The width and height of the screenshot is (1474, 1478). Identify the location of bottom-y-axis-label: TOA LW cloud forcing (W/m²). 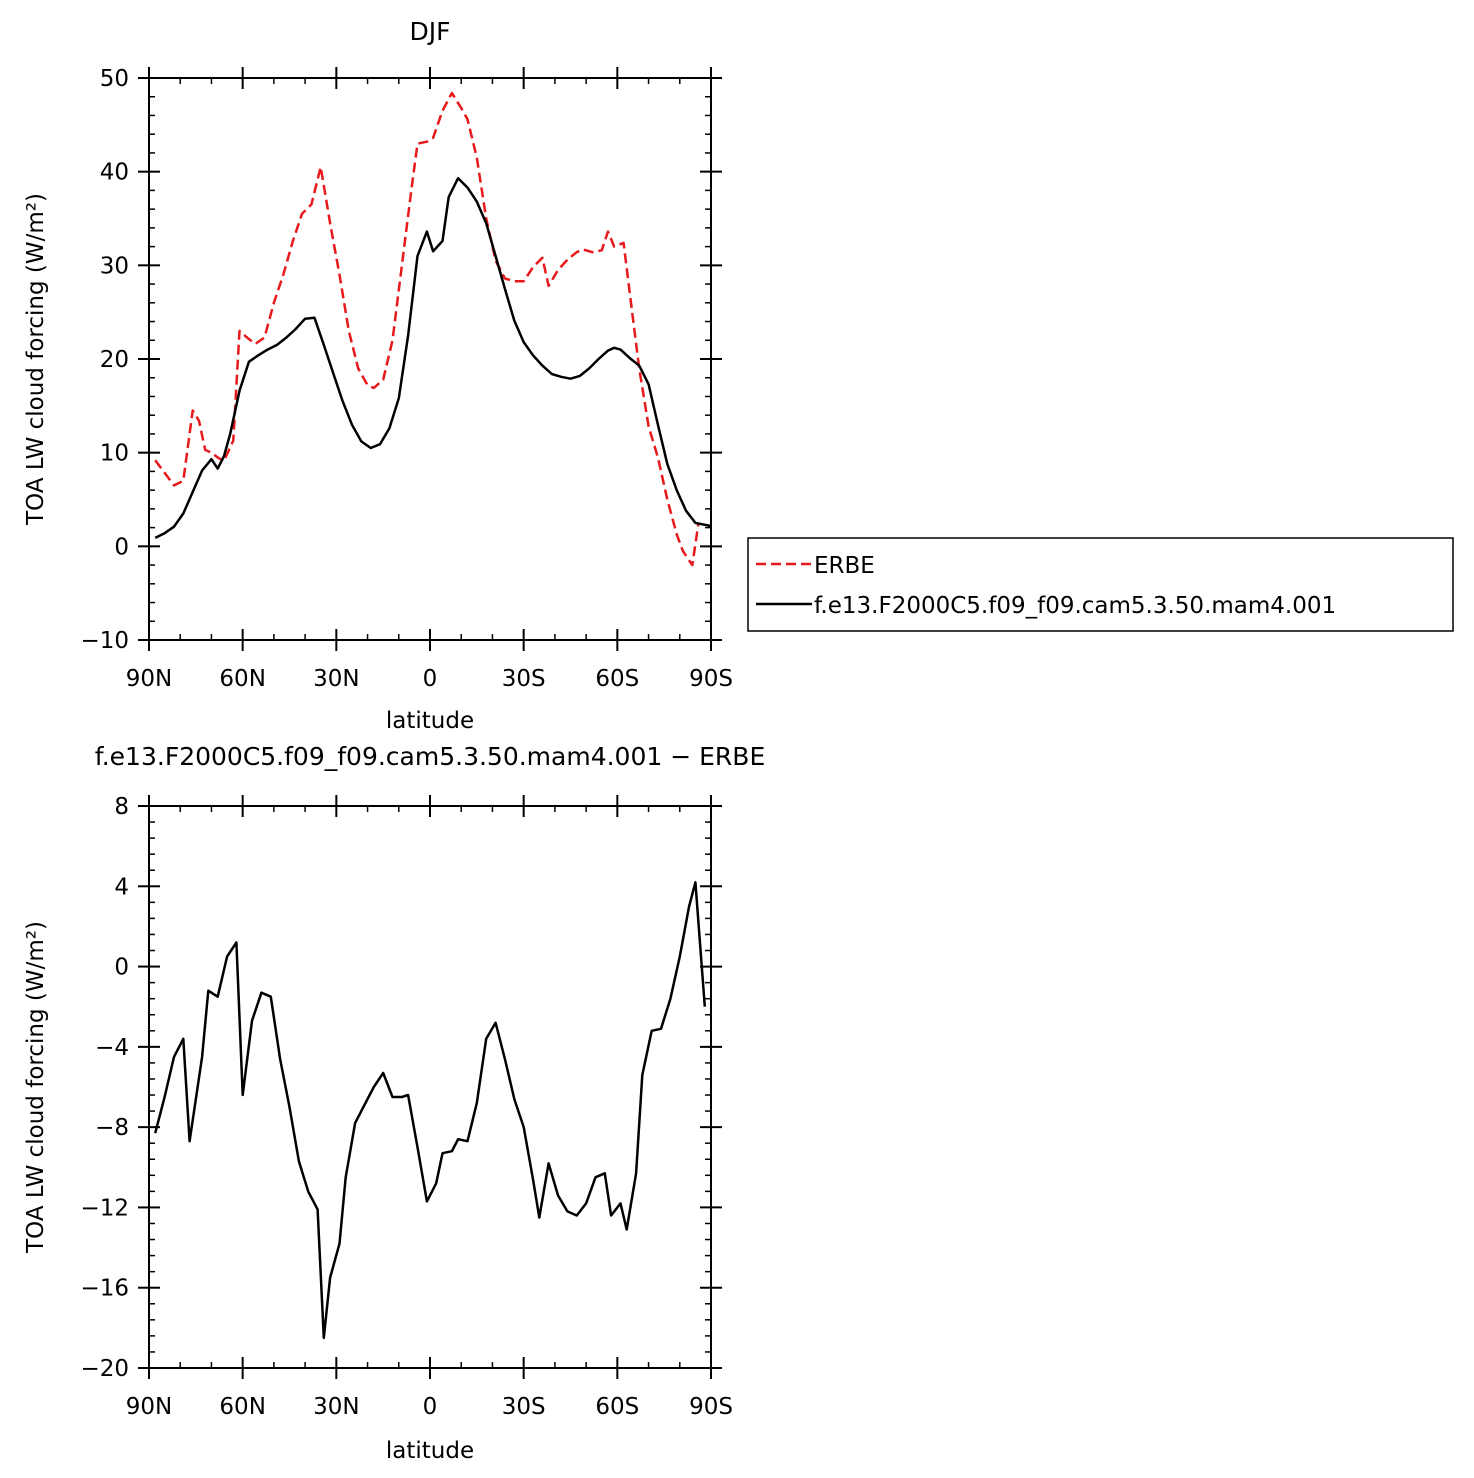
(36, 1087).